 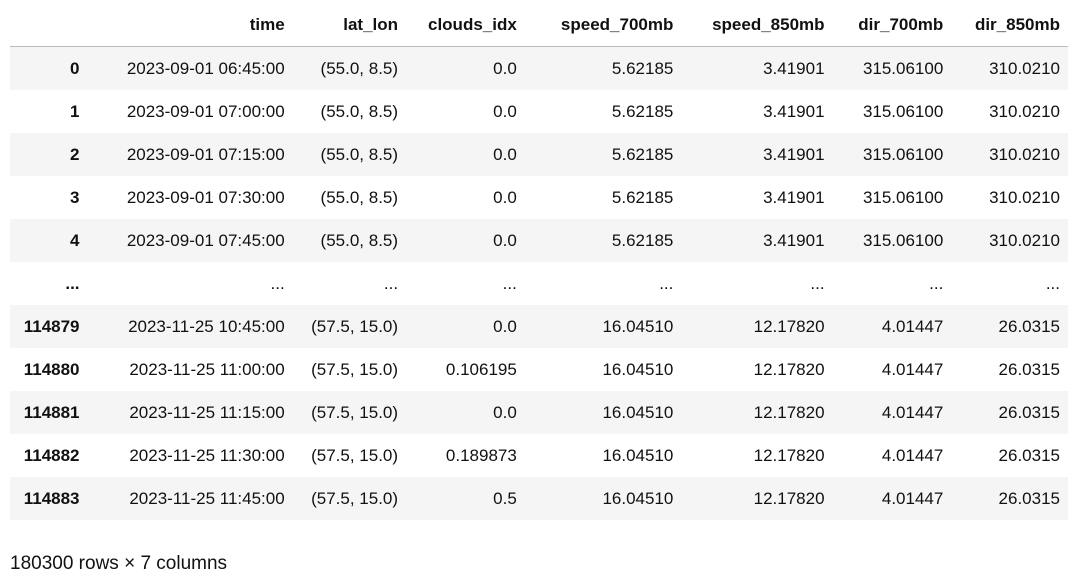 I want to click on row-index: 114882, so click(x=51, y=455).